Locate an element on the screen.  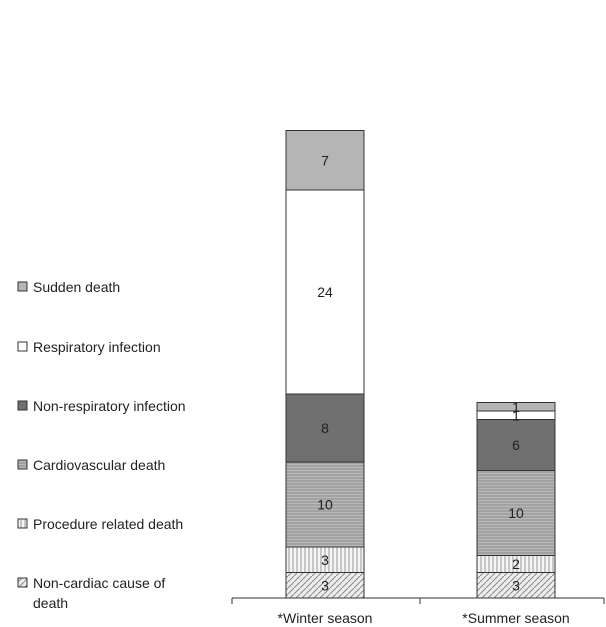
bar-segment-non-cardiac-cause-of-death-winter is located at coordinates (325, 585).